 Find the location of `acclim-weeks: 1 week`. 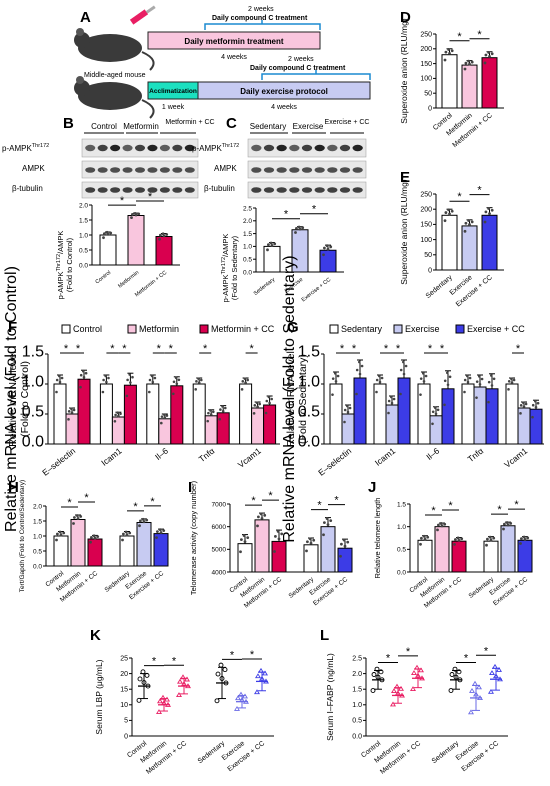

acclim-weeks: 1 week is located at coordinates (173, 107).